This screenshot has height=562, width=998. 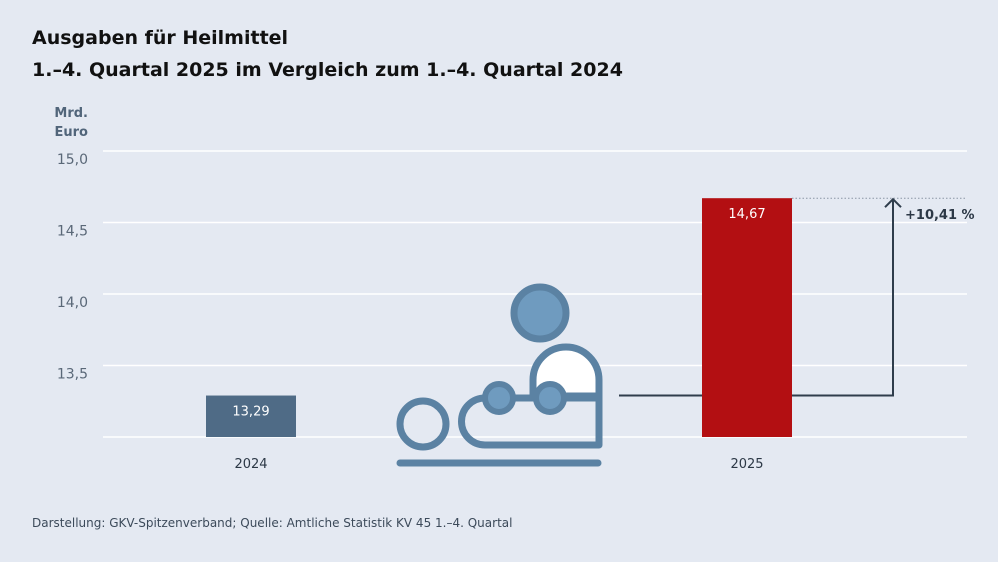 I want to click on arrow-head-icon, so click(x=893, y=202).